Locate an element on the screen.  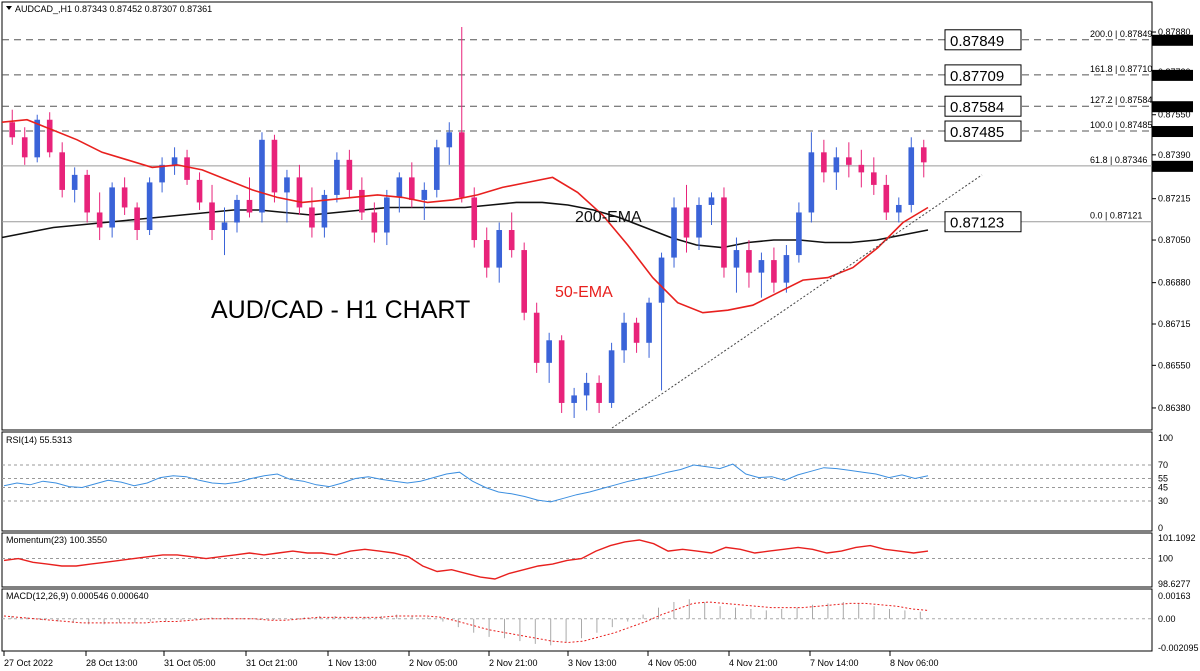
price-tick-label: 0.86715 is located at coordinates (1174, 324).